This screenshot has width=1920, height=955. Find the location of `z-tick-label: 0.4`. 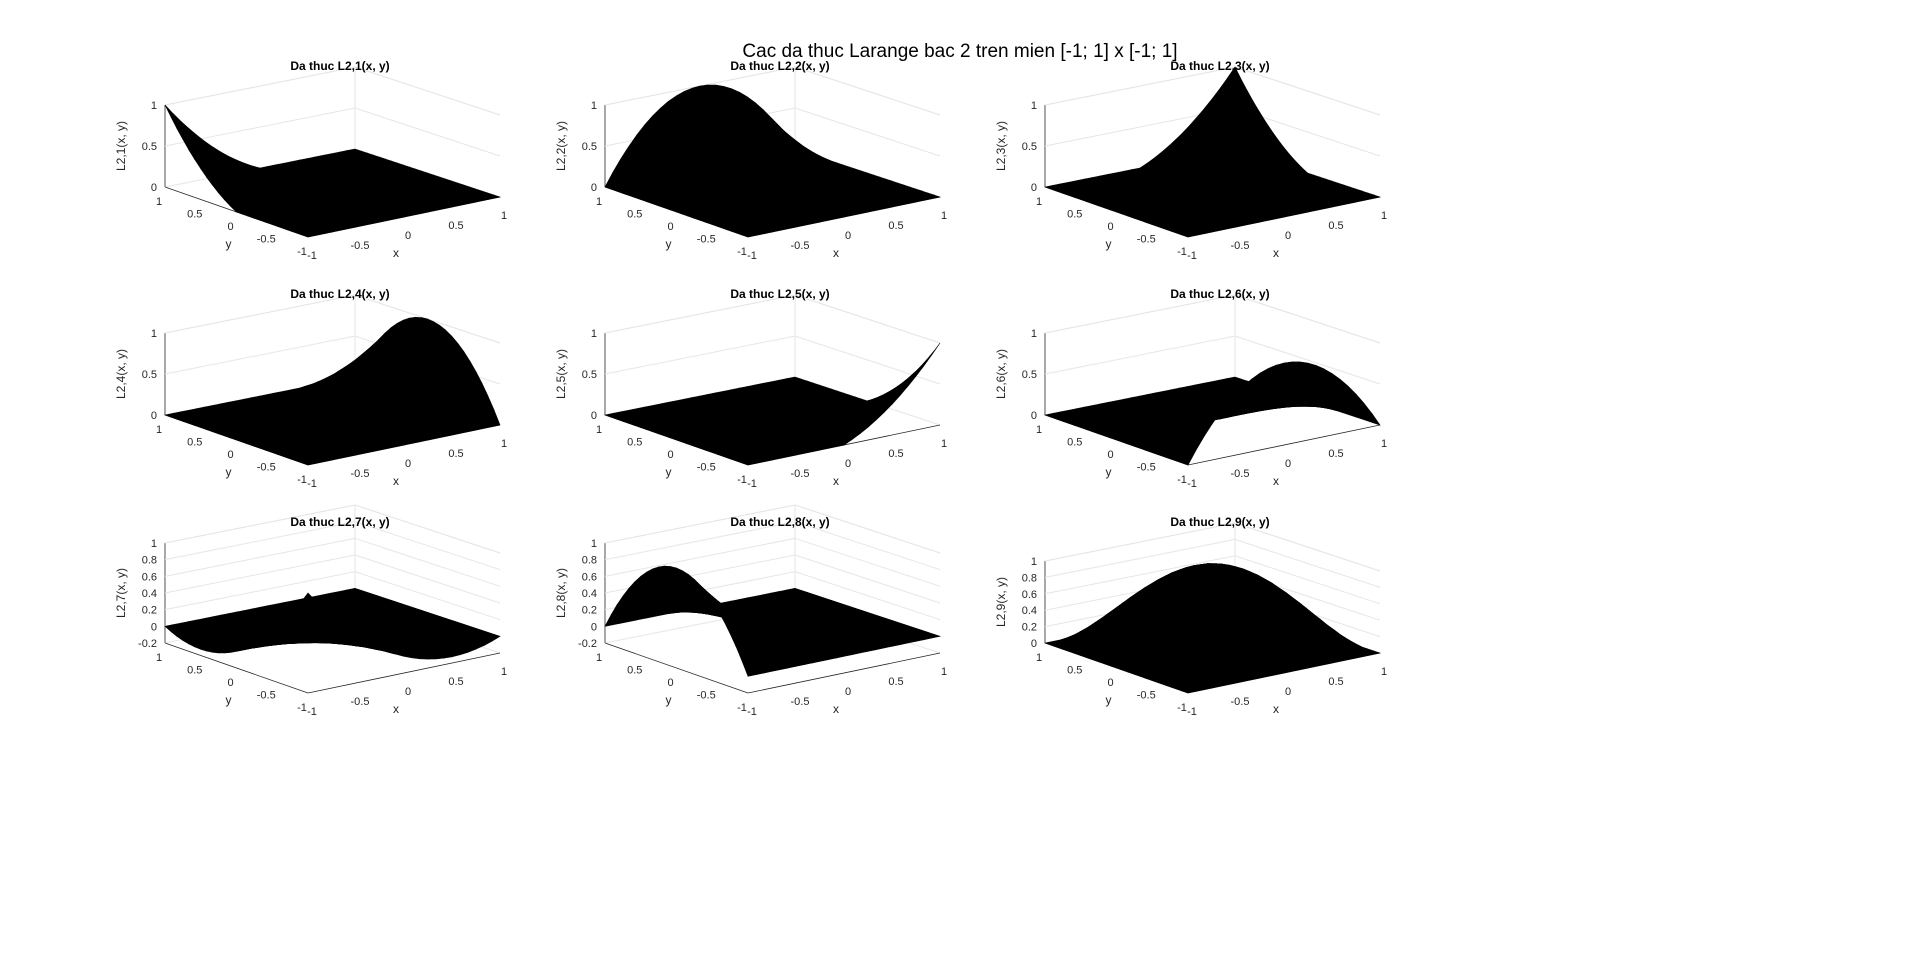

z-tick-label: 0.4 is located at coordinates (149, 594).